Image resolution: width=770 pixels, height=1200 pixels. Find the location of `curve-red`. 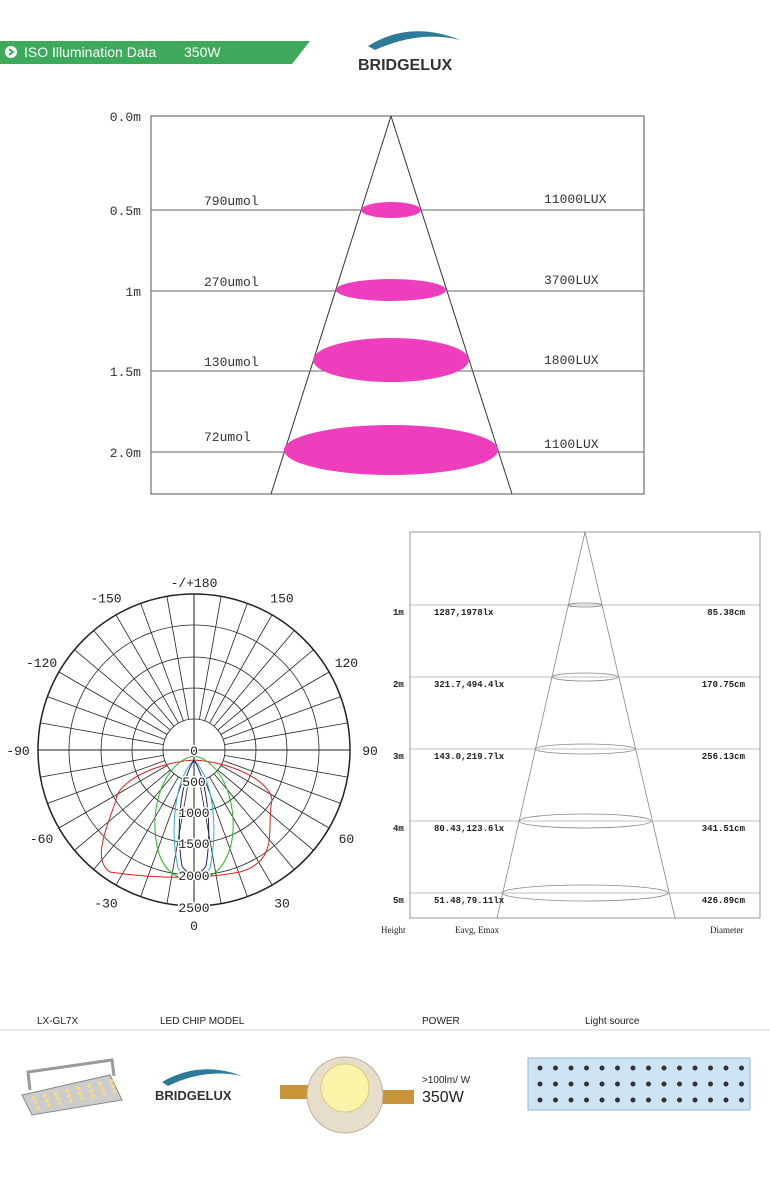

curve-red is located at coordinates (186, 818).